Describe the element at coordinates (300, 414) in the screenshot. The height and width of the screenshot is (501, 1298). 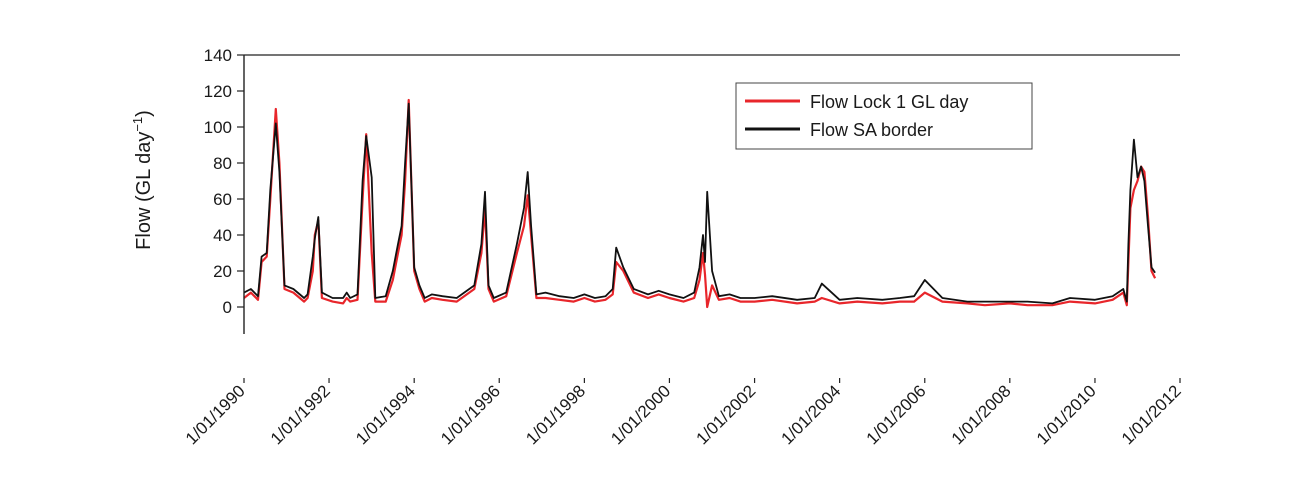
I see `x-tick-label: 1/01/1992` at that location.